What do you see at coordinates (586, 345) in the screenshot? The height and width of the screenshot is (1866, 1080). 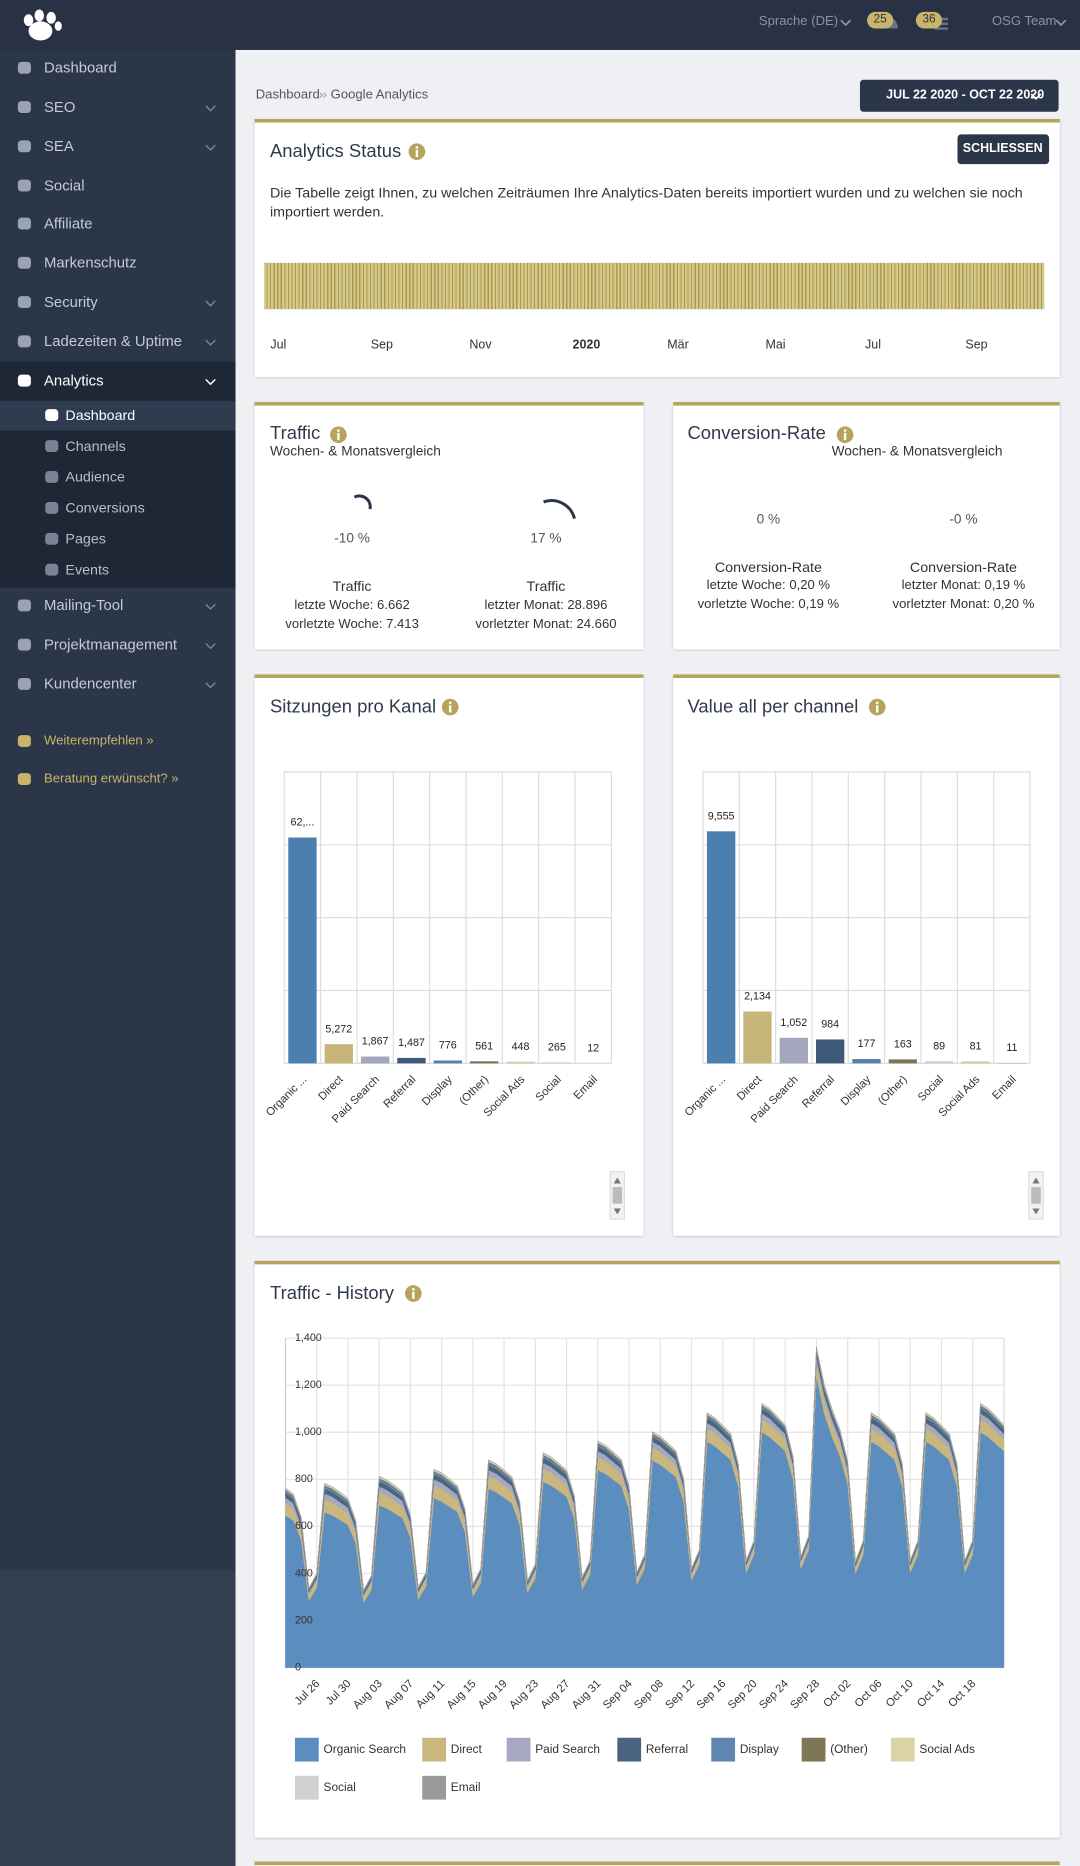 I see `timeline-label: 2020` at bounding box center [586, 345].